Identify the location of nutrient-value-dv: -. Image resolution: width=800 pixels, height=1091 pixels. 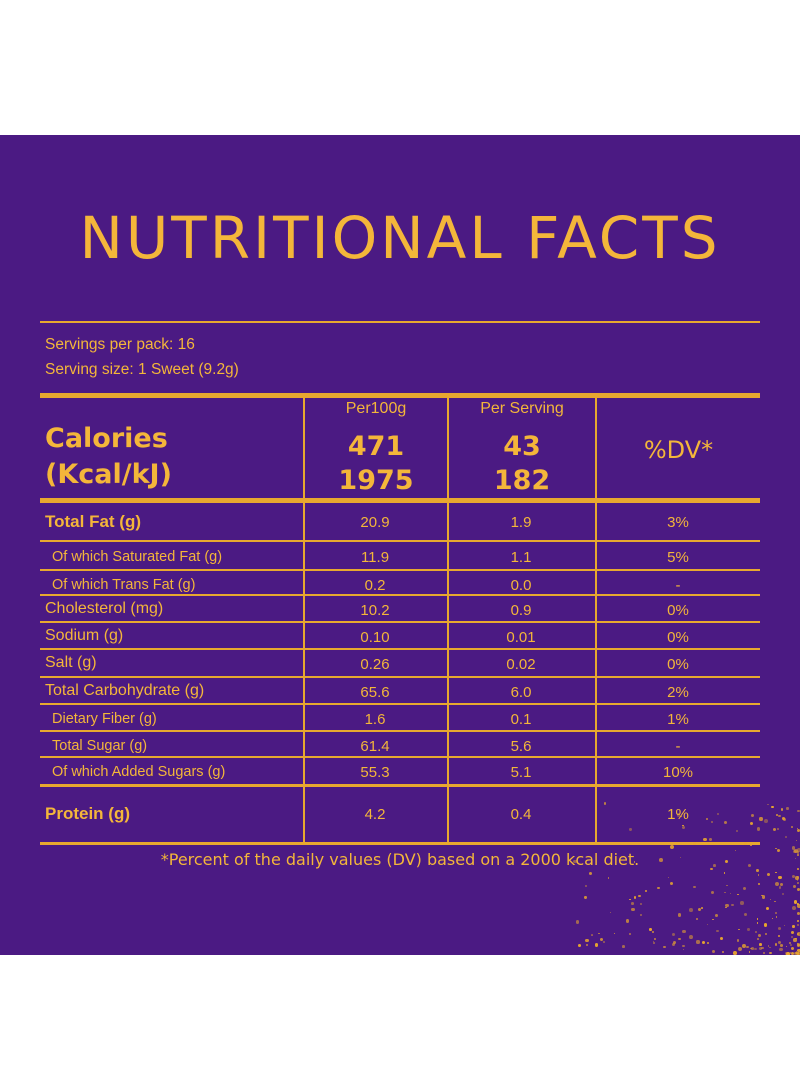
(678, 585).